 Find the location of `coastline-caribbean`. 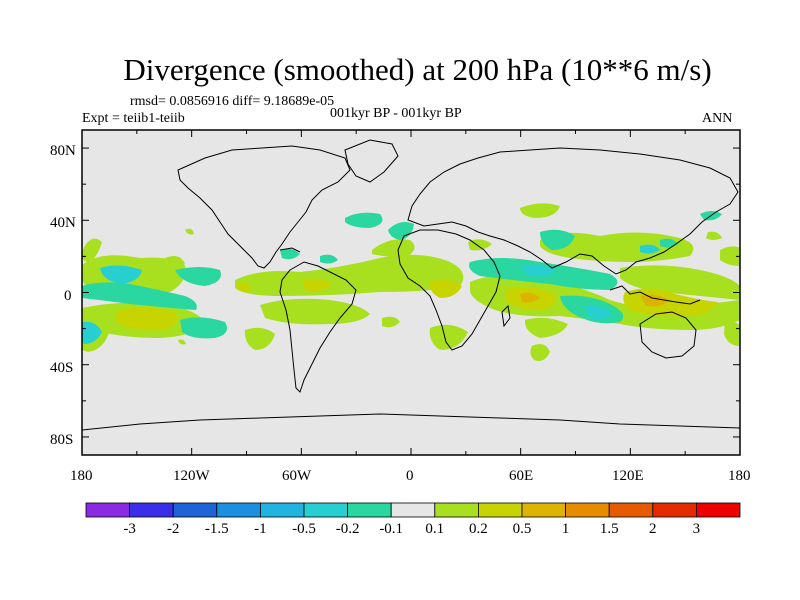

coastline-caribbean is located at coordinates (290, 250).